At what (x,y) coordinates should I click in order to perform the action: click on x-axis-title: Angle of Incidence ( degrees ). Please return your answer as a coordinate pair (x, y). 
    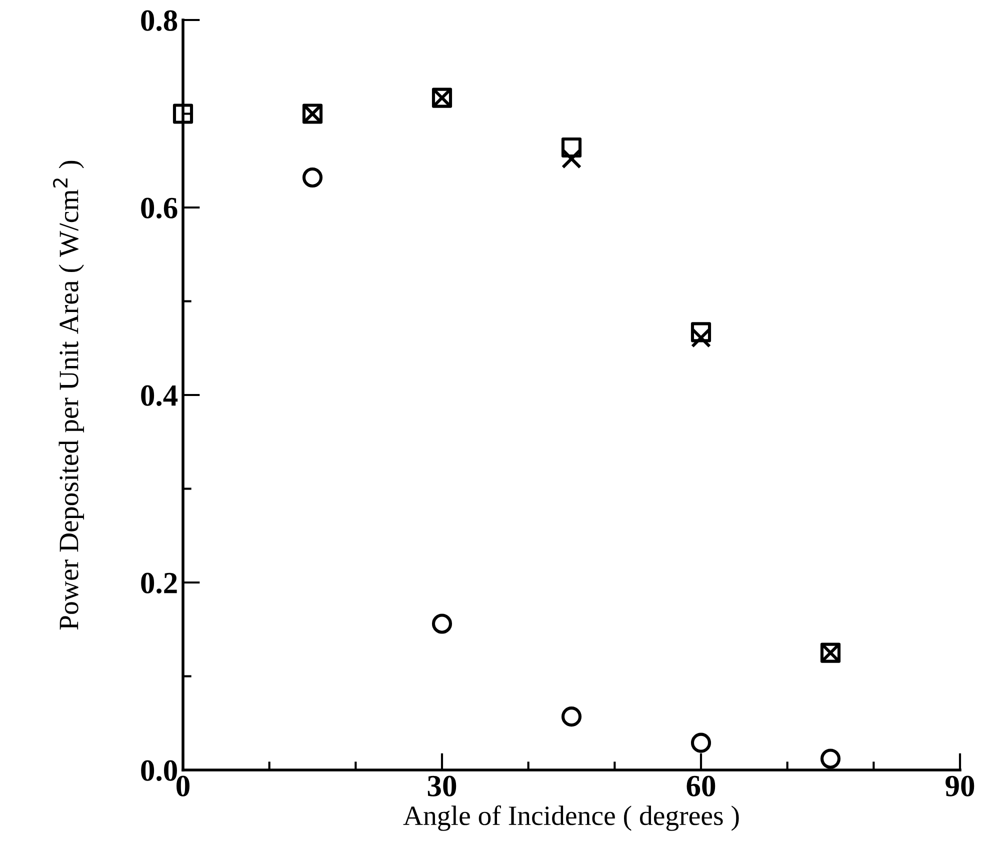
    Looking at the image, I should click on (571, 818).